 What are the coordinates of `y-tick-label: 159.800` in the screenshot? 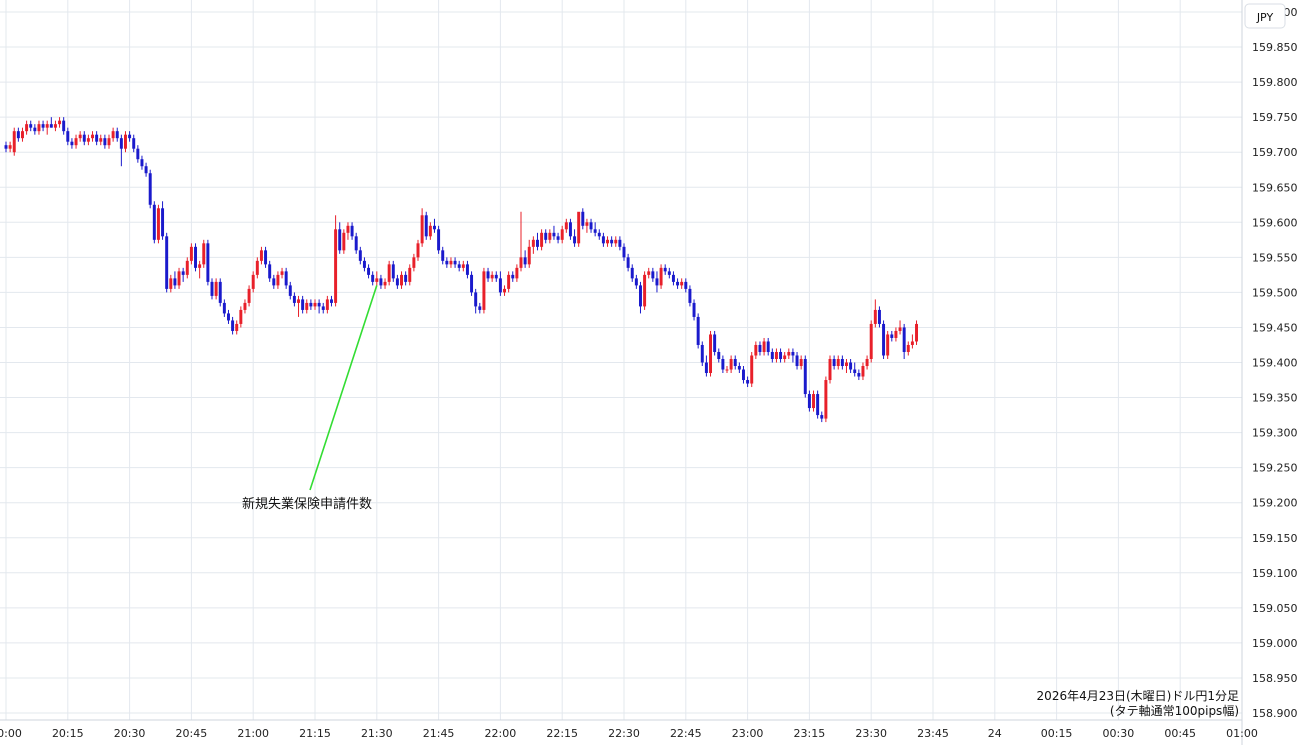 It's located at (1275, 82).